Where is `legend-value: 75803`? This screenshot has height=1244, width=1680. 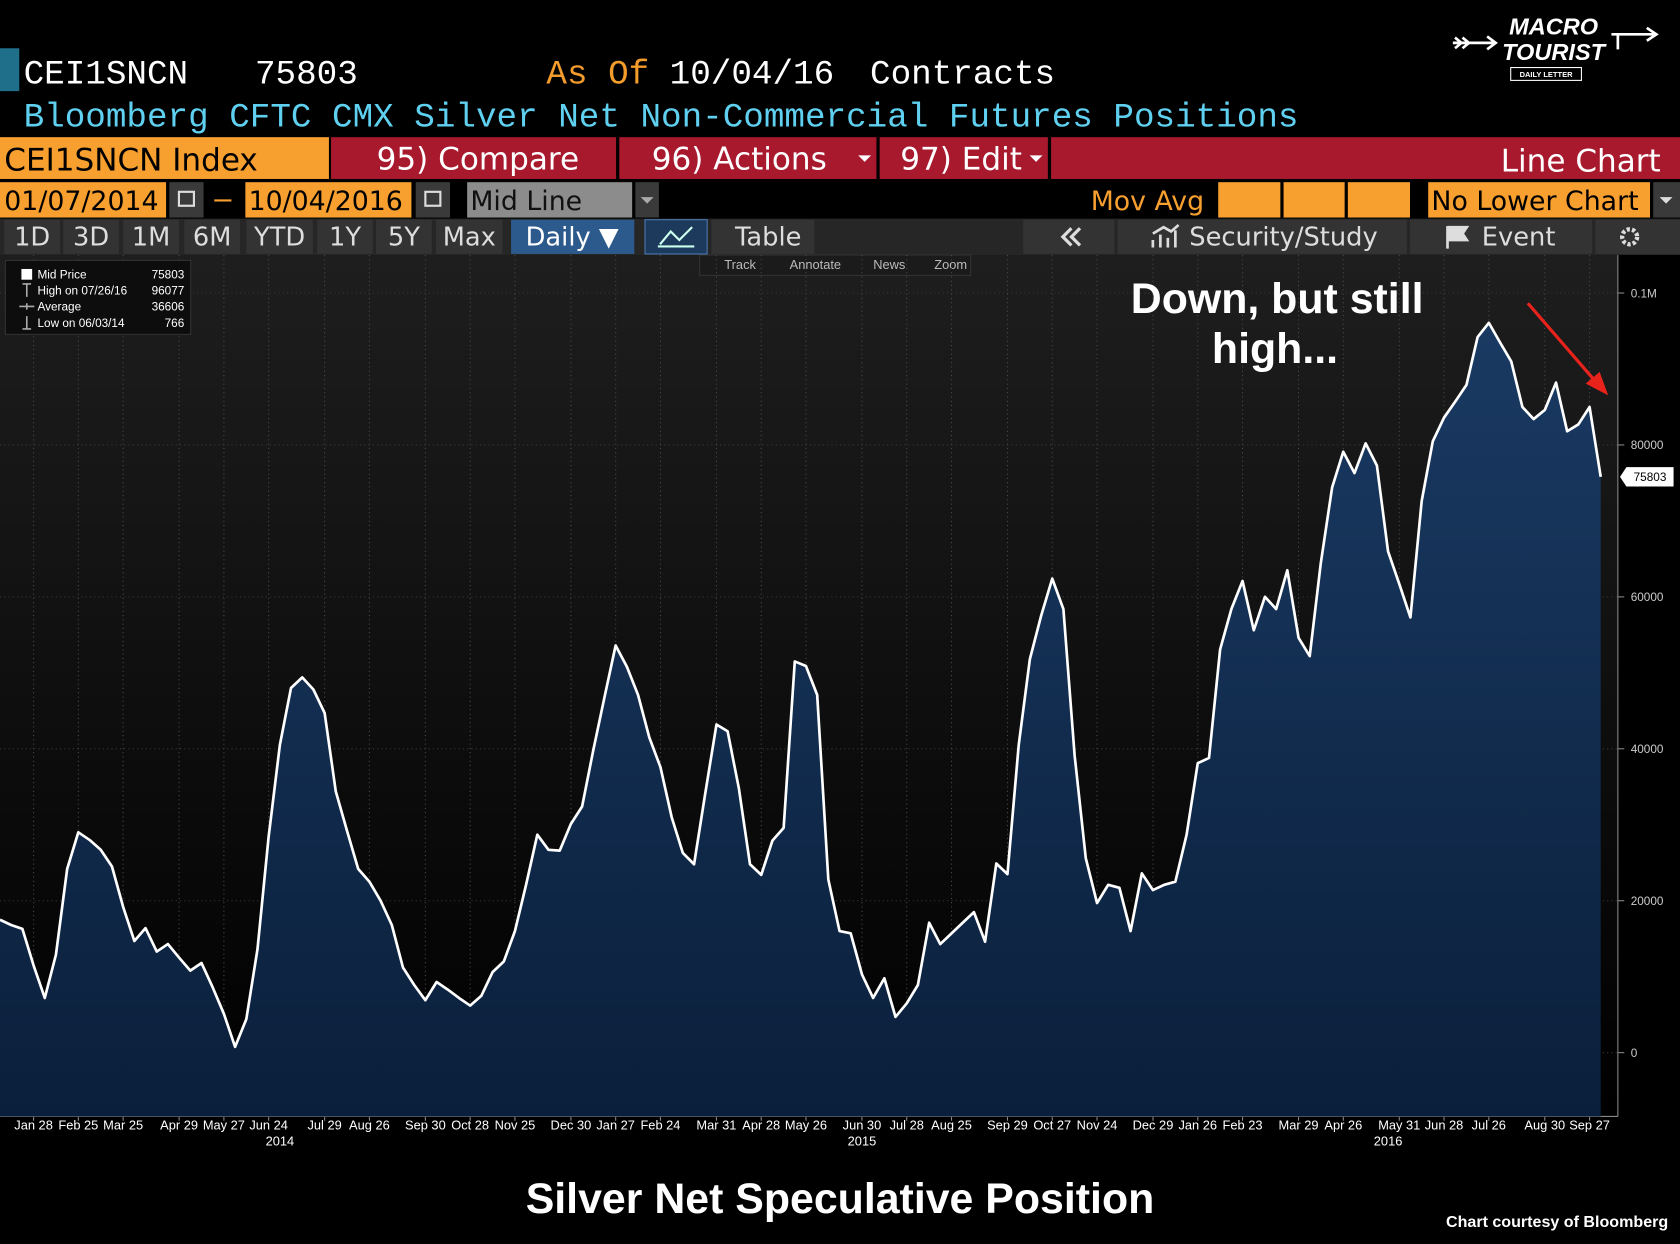 legend-value: 75803 is located at coordinates (168, 275).